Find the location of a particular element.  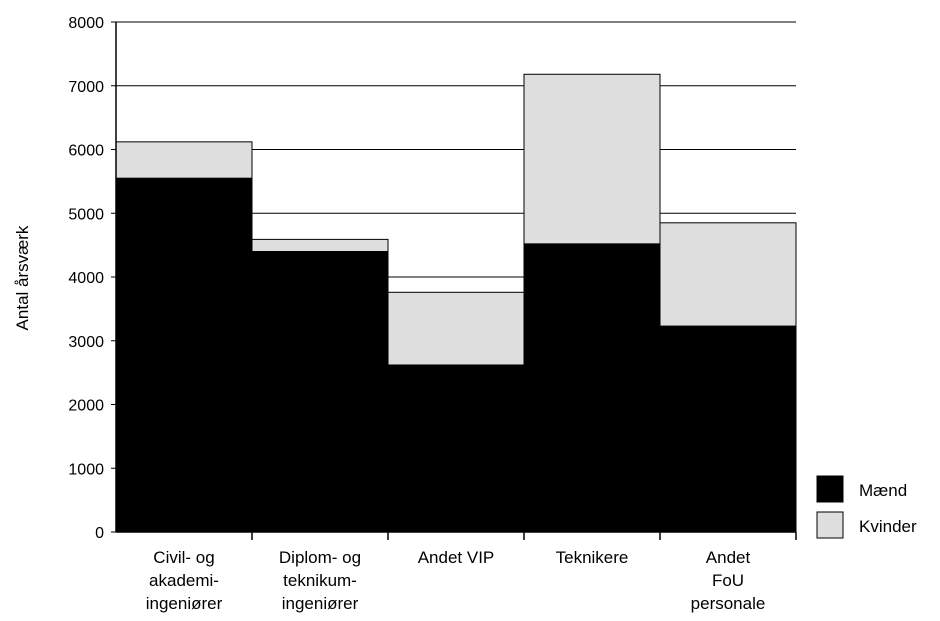

legend-label-maend: Mænd is located at coordinates (883, 490).